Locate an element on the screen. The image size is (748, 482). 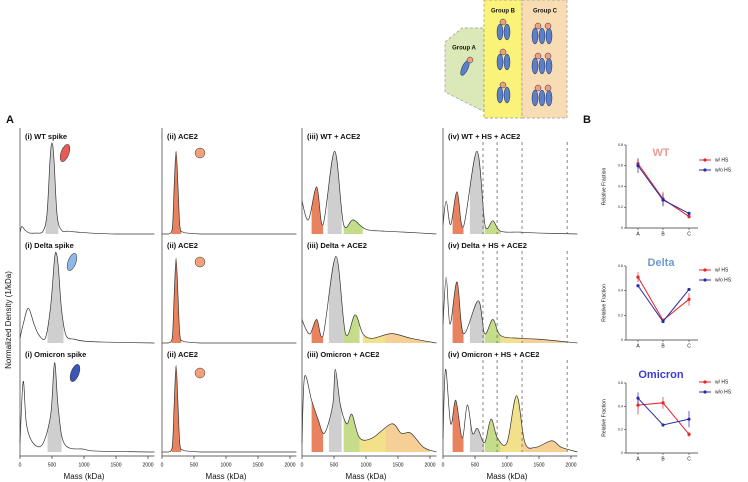
group-label: Group C is located at coordinates (545, 12).